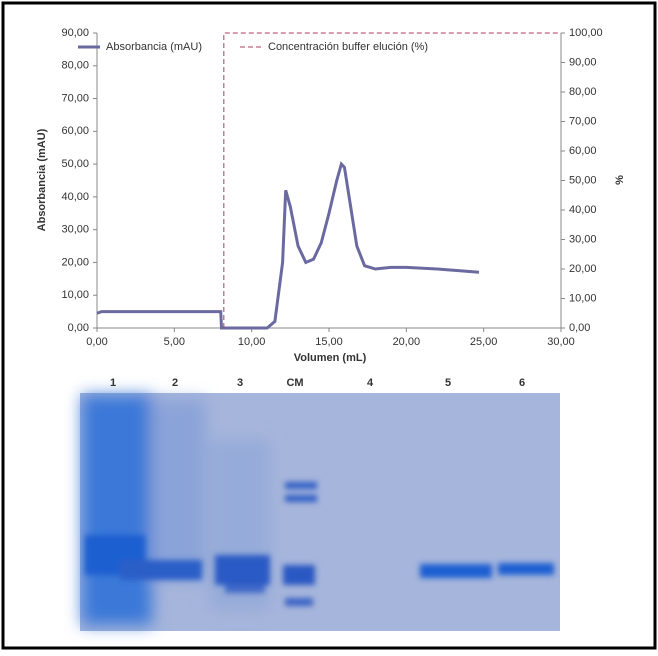 The image size is (658, 656). What do you see at coordinates (583, 62) in the screenshot?
I see `y2-tick-label: 90,00` at bounding box center [583, 62].